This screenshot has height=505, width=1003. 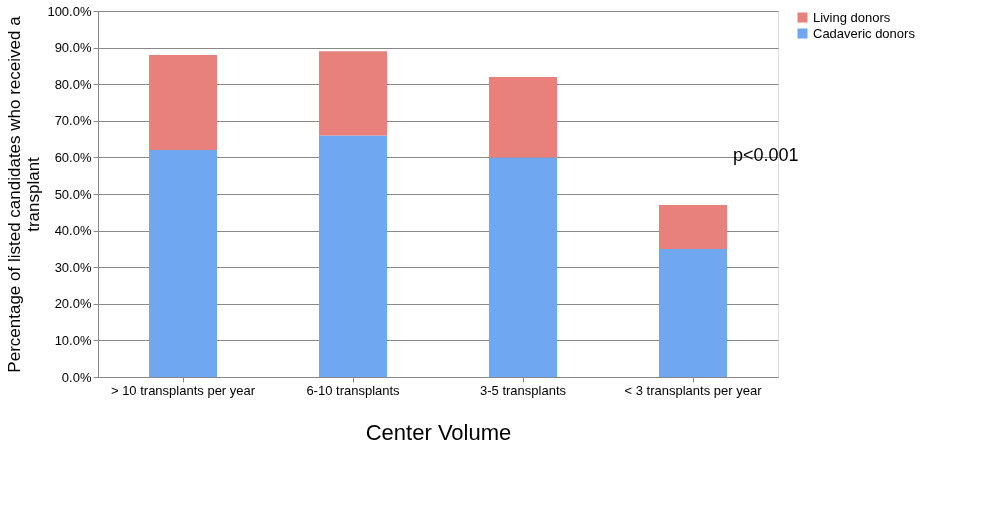 I want to click on x-tick-label: < 3 transplants per year, so click(x=693, y=390).